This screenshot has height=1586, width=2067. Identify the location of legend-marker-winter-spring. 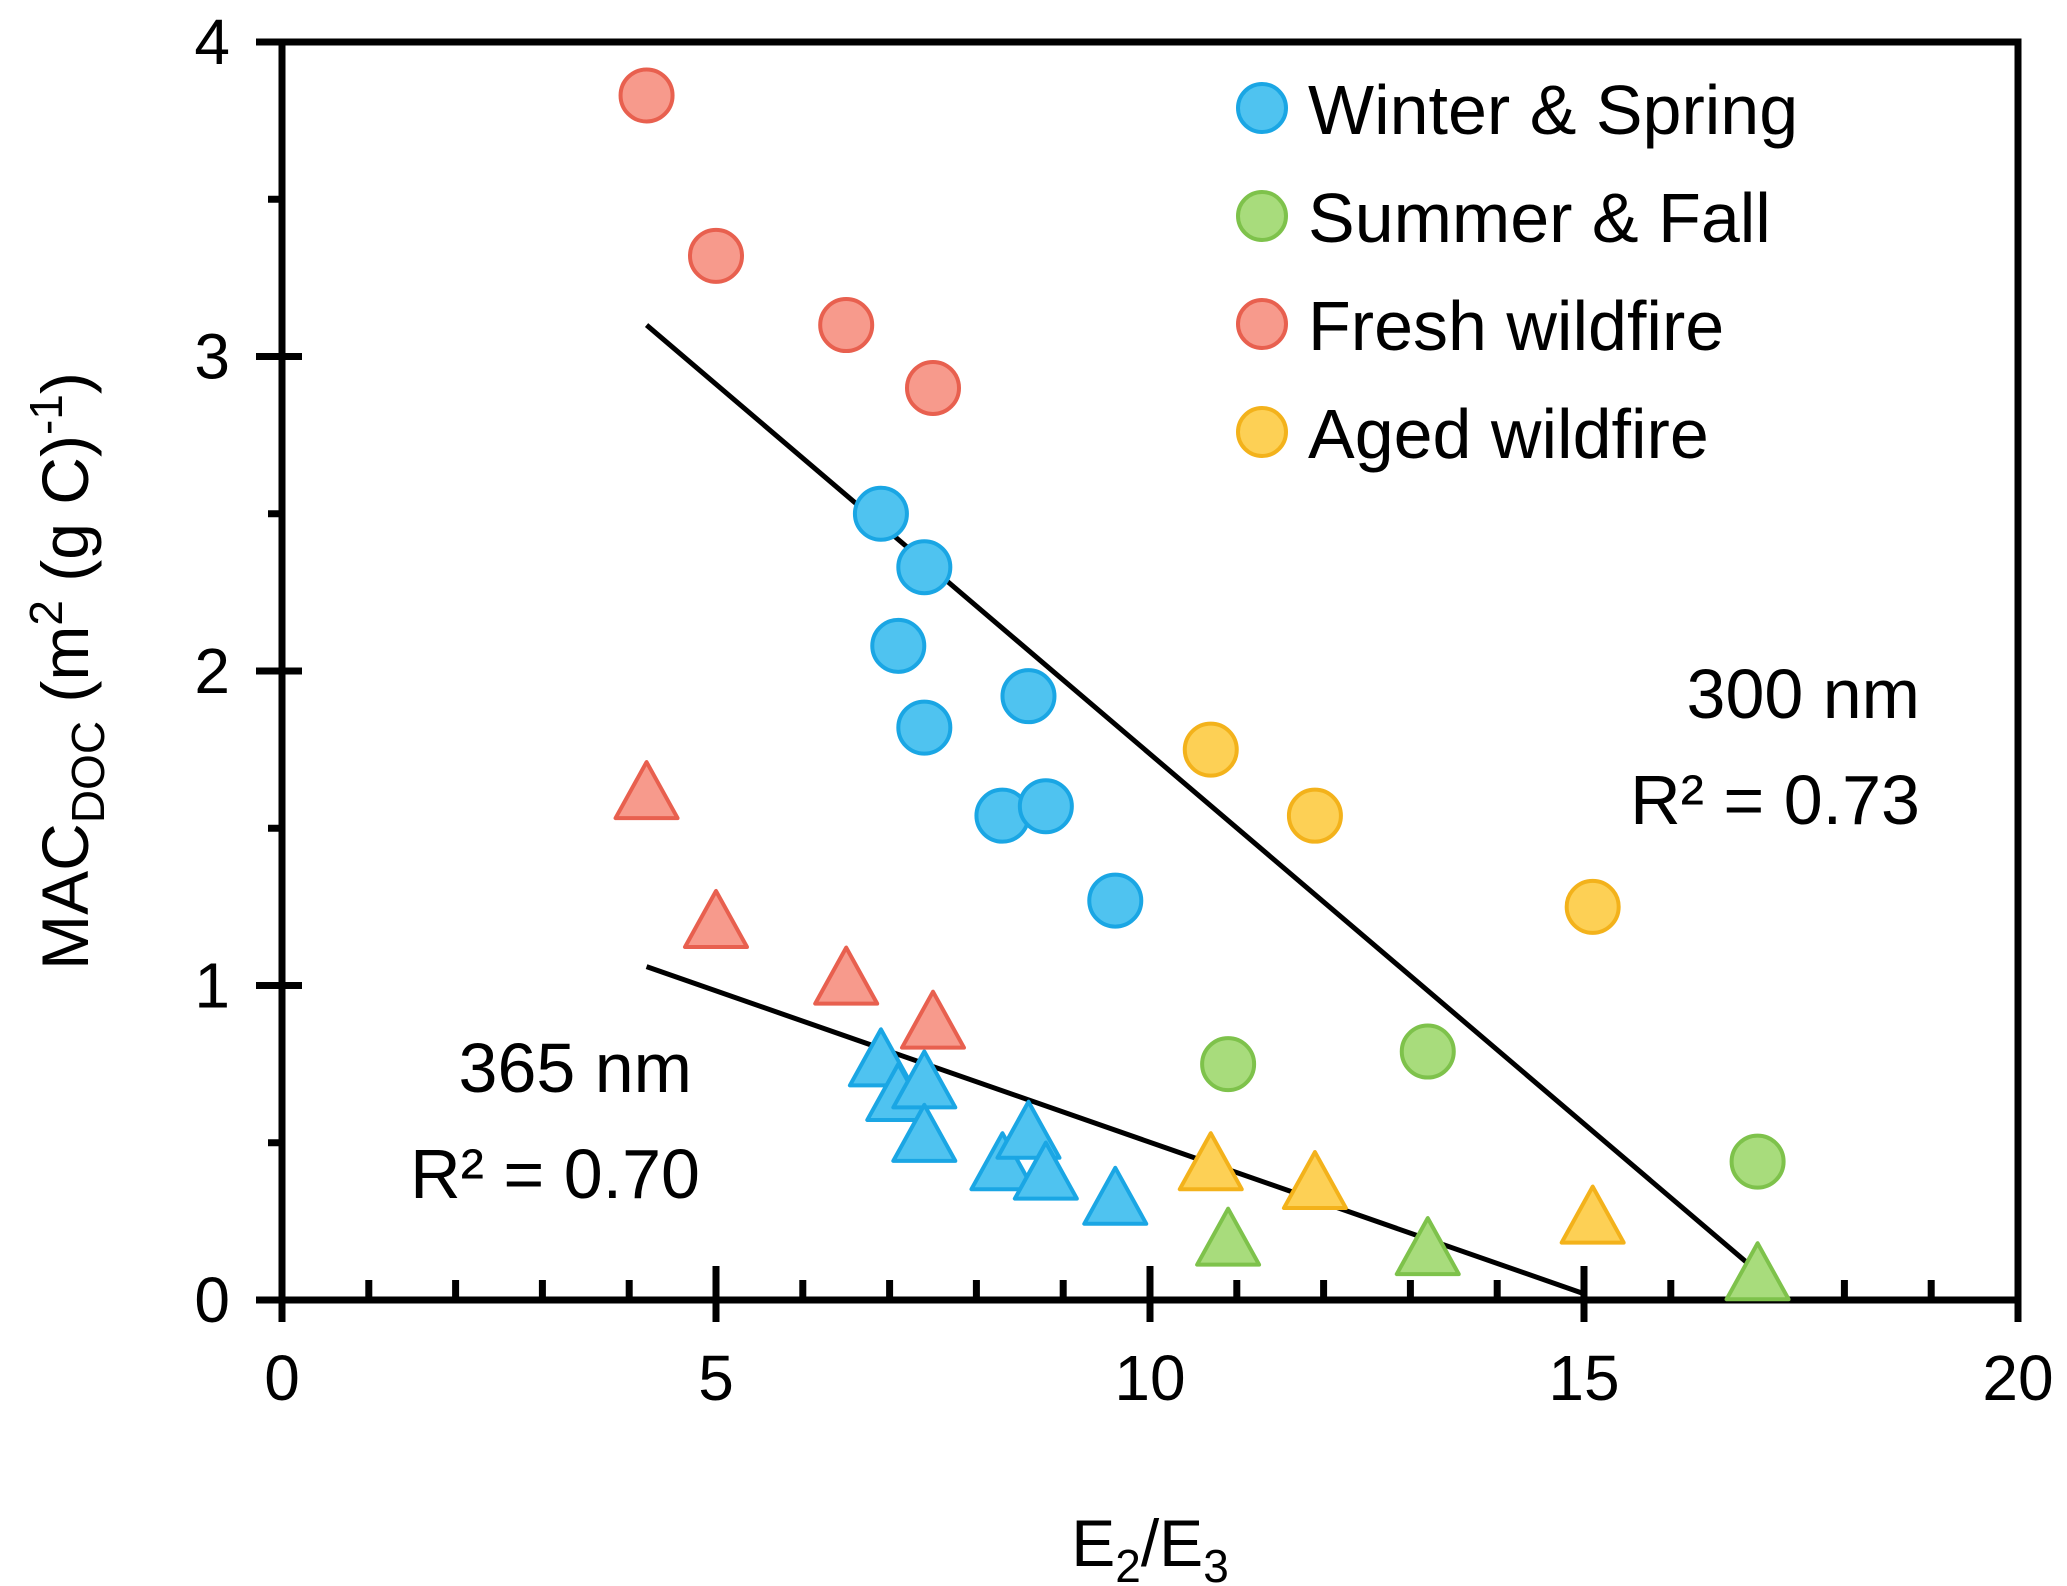
(1262, 108).